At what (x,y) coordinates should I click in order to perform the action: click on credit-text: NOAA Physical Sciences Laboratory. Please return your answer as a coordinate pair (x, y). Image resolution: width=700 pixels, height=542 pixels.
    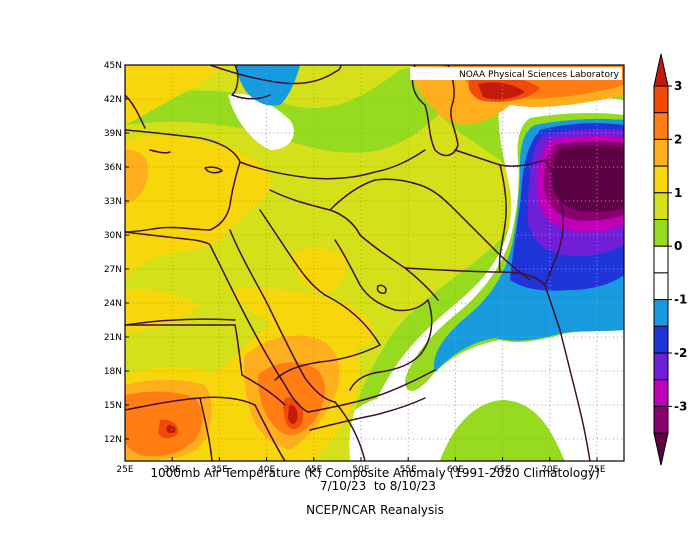
    Looking at the image, I should click on (539, 75).